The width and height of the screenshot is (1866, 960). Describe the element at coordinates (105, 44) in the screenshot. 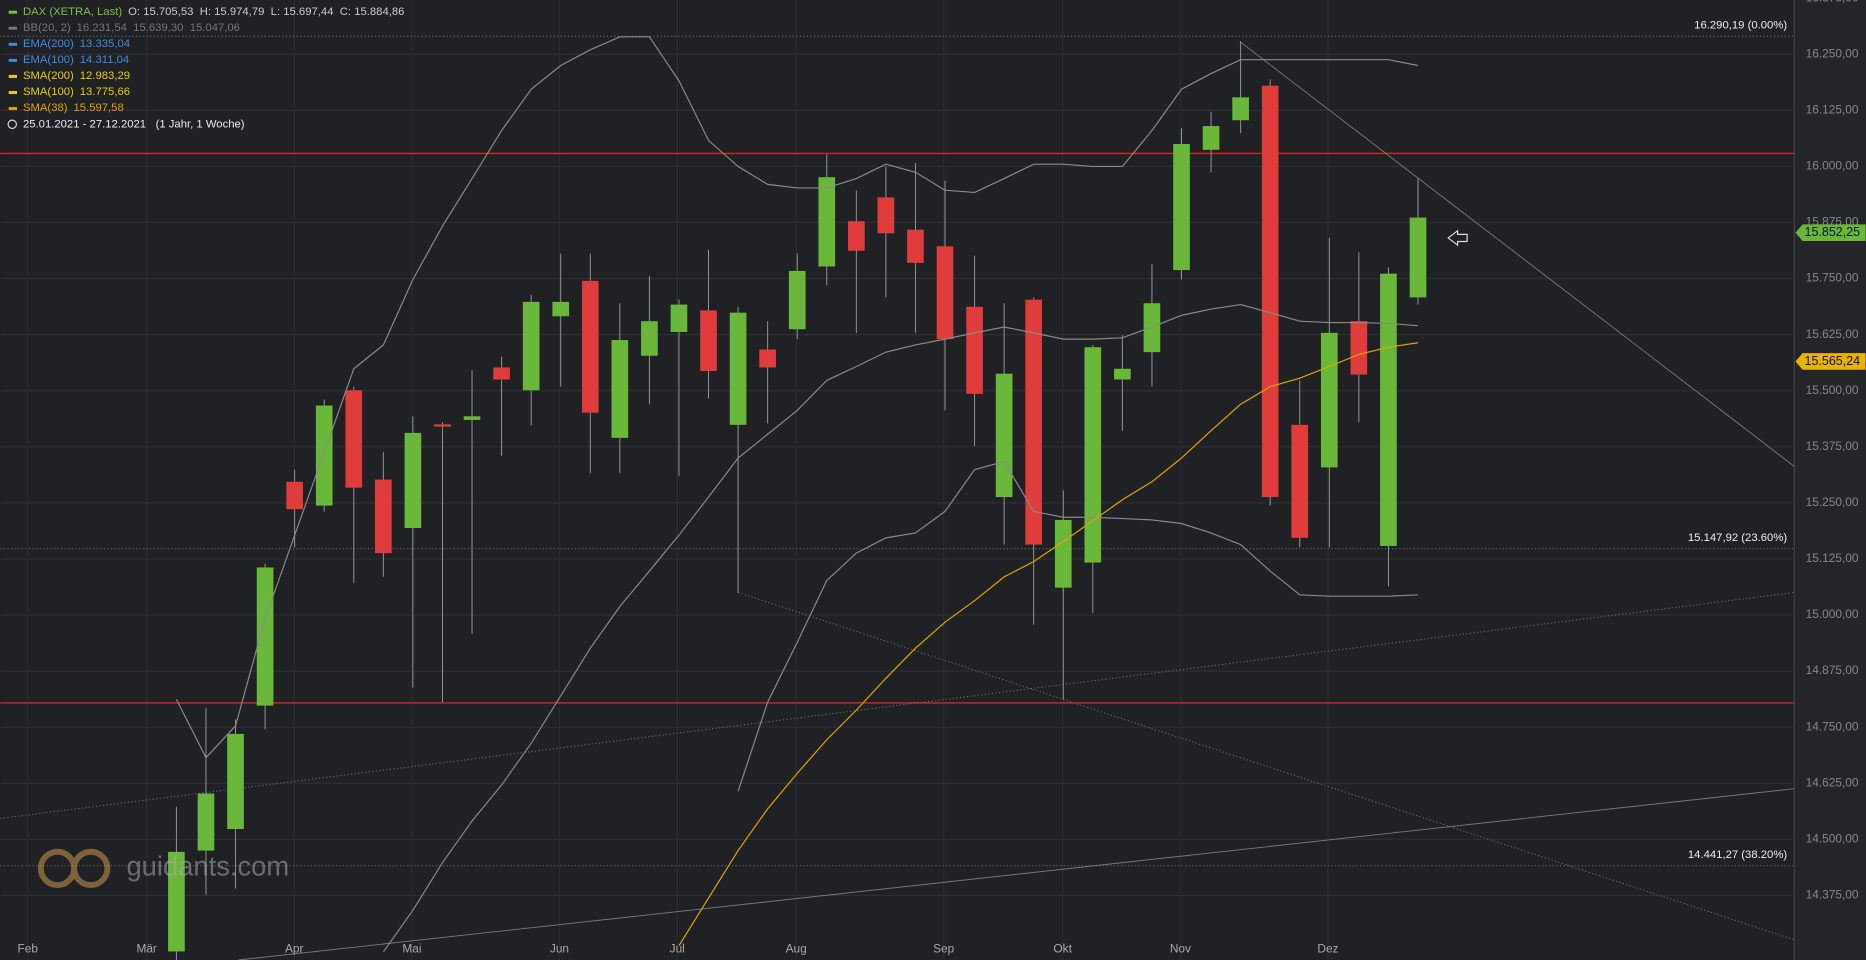

I see `legend-value: 13.335,04` at that location.